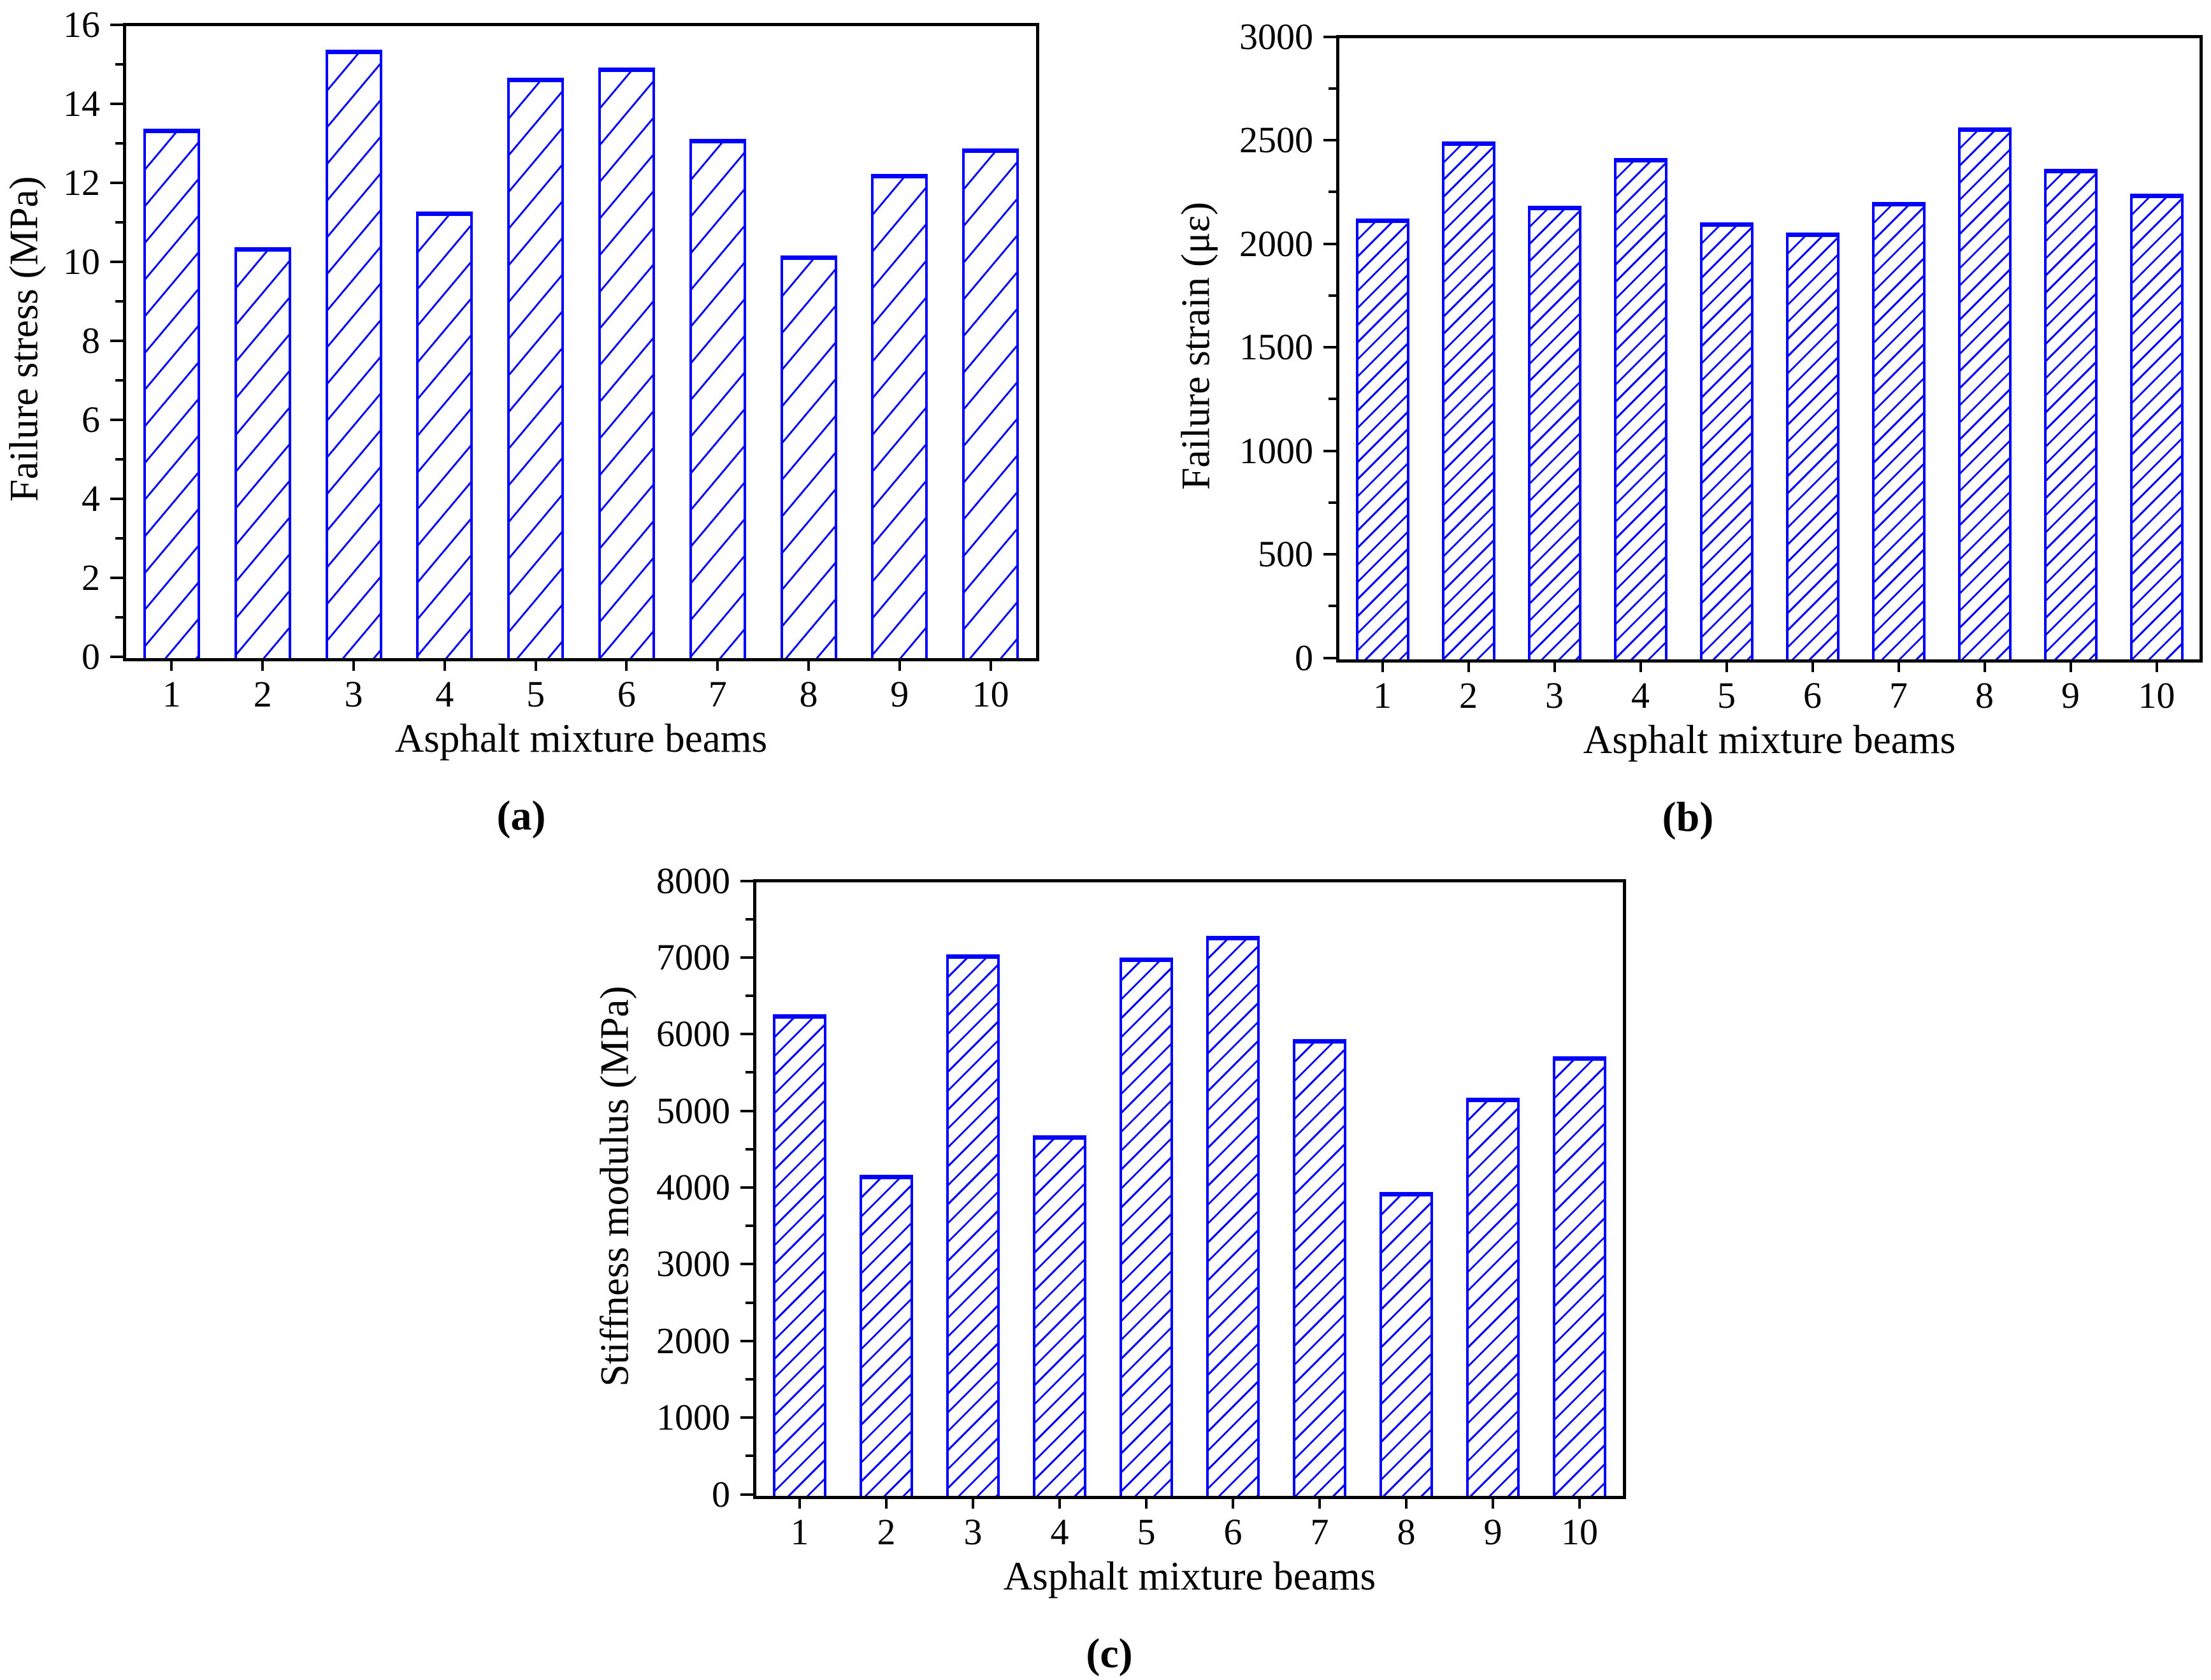 This screenshot has width=2211, height=1680. I want to click on y-tick-label: 12, so click(81, 182).